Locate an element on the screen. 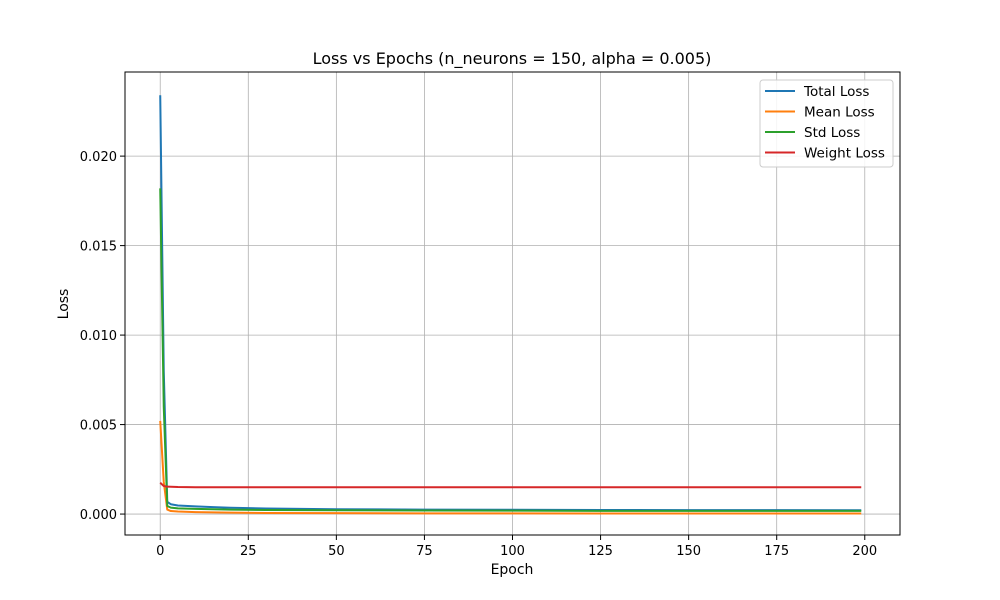 This screenshot has width=1000, height=600. y-axis-label: Loss is located at coordinates (64, 304).